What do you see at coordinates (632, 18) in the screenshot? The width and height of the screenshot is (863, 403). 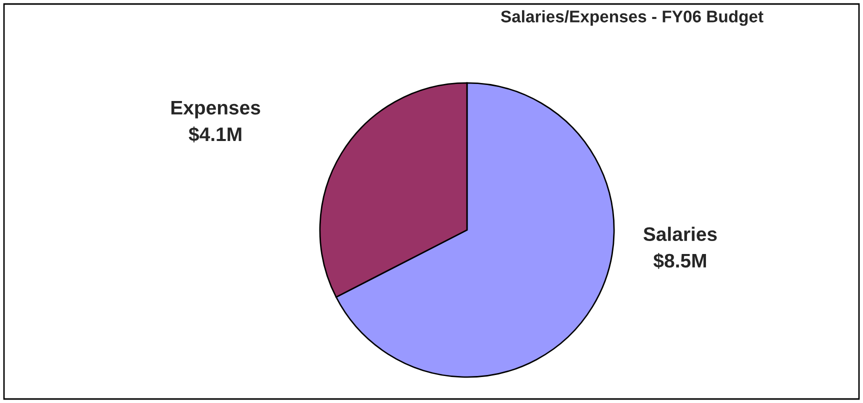 I see `chart-title: Salaries/Expenses - FY06 Budget` at bounding box center [632, 18].